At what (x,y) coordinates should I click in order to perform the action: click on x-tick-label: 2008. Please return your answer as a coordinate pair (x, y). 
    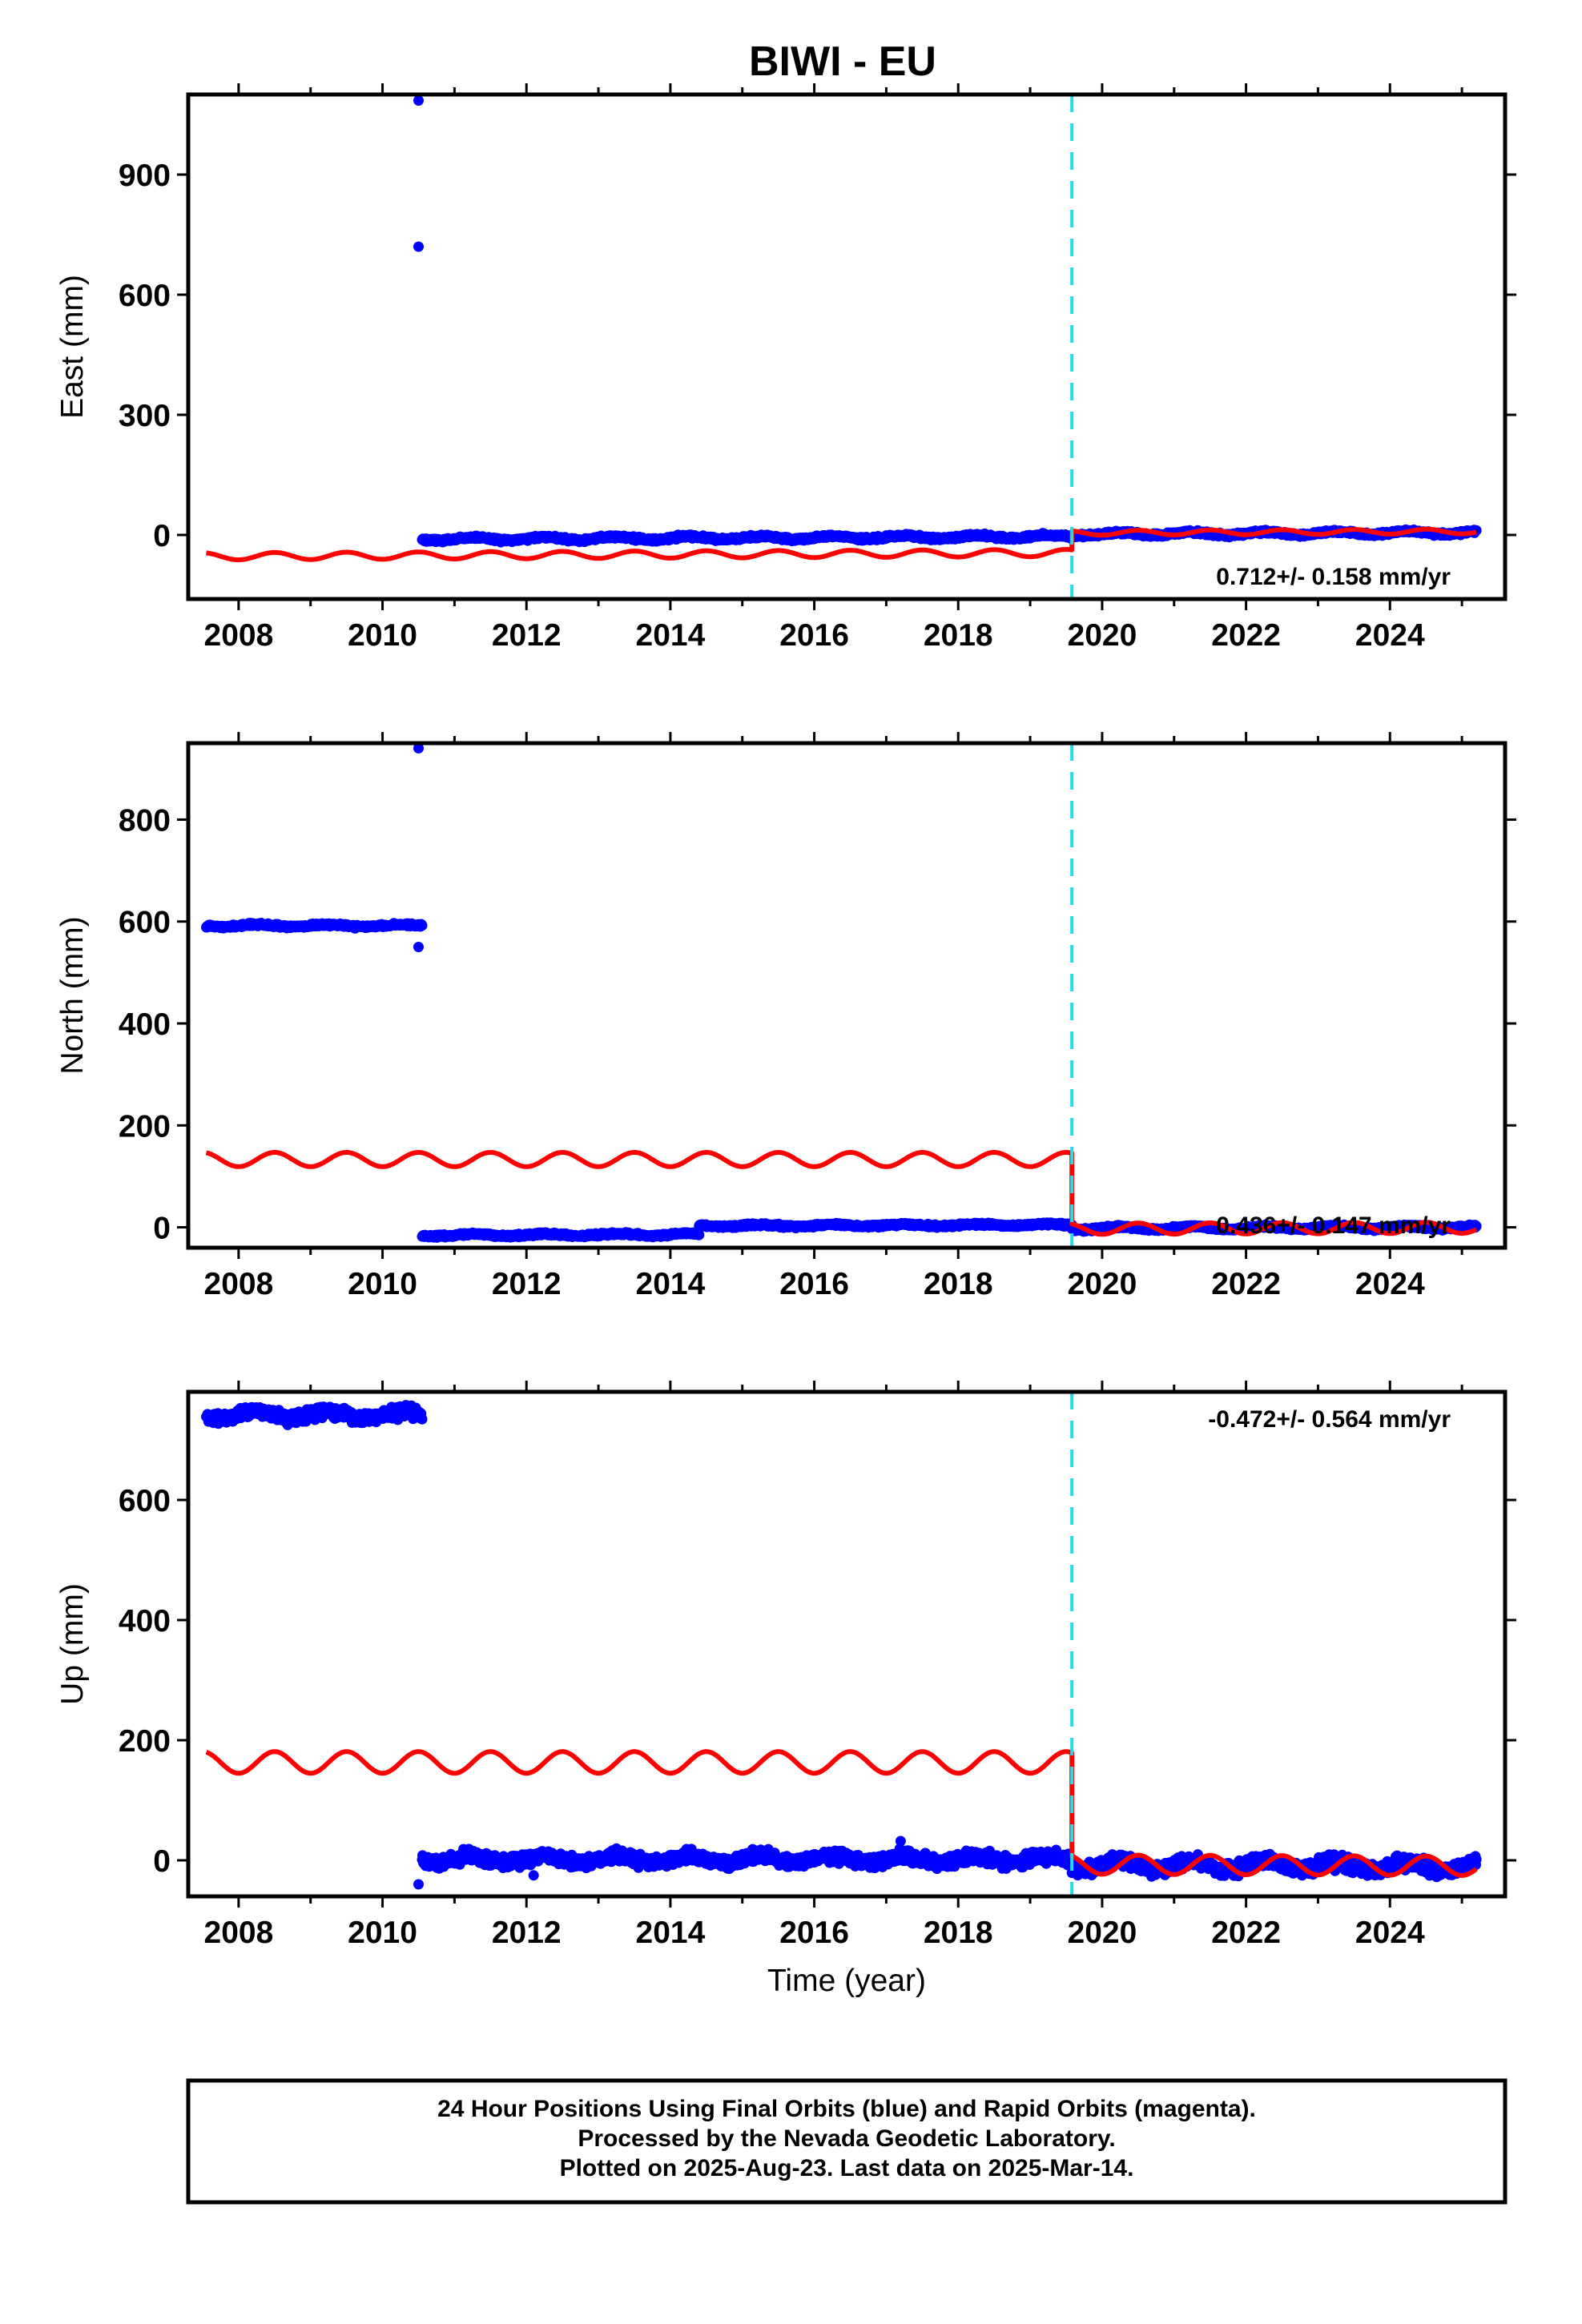
    Looking at the image, I should click on (239, 635).